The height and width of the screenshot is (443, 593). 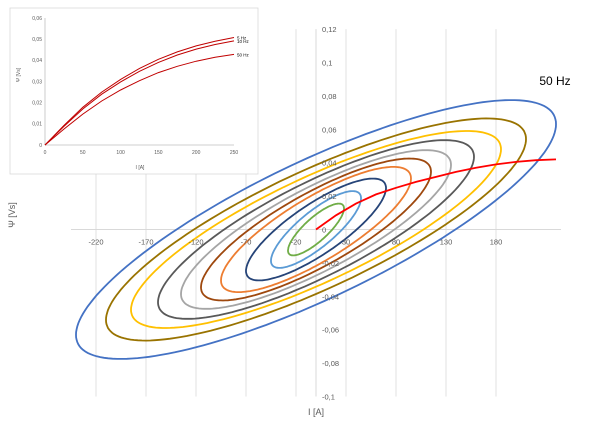 I want to click on inset-y-tick-label: 0,06, so click(x=37, y=19).